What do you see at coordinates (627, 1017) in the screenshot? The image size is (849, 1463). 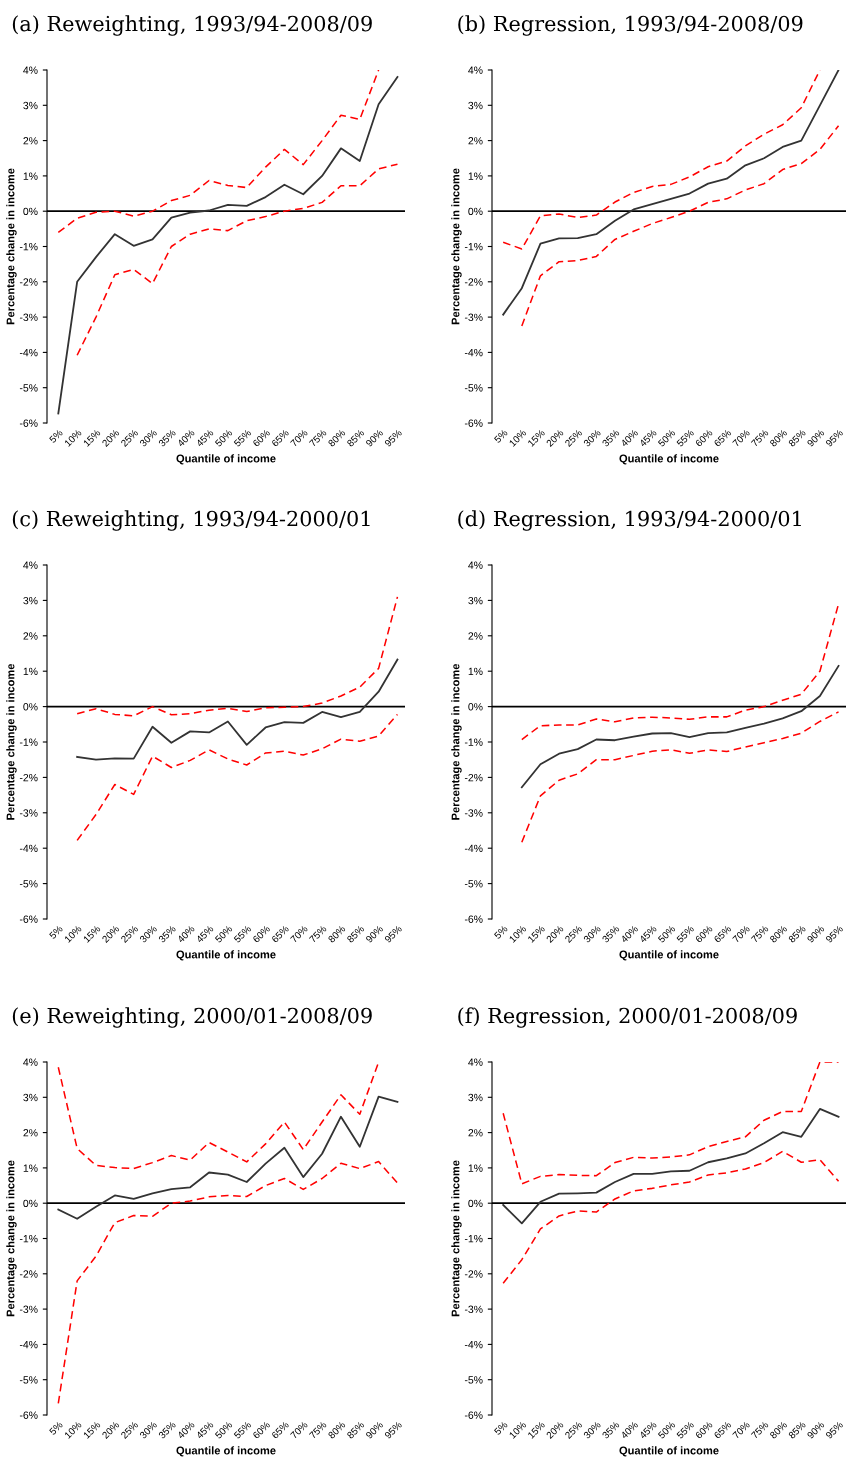 I see `chart-title: (f) Regression, 2000/01-2008/09` at bounding box center [627, 1017].